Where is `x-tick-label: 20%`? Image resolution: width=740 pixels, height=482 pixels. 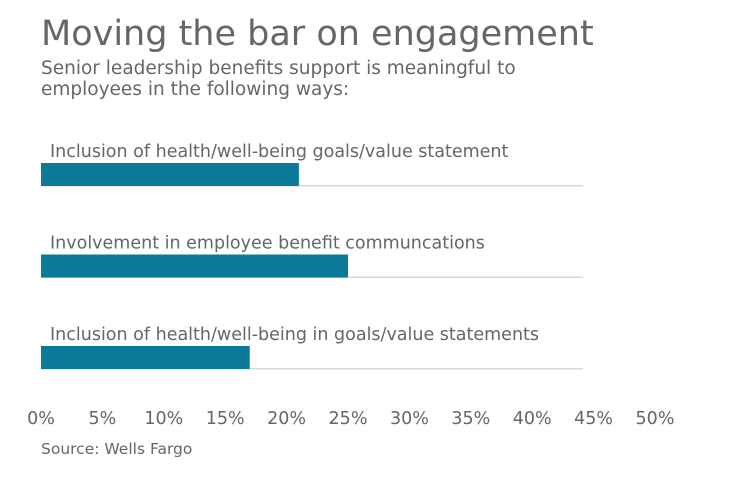 x-tick-label: 20% is located at coordinates (286, 419).